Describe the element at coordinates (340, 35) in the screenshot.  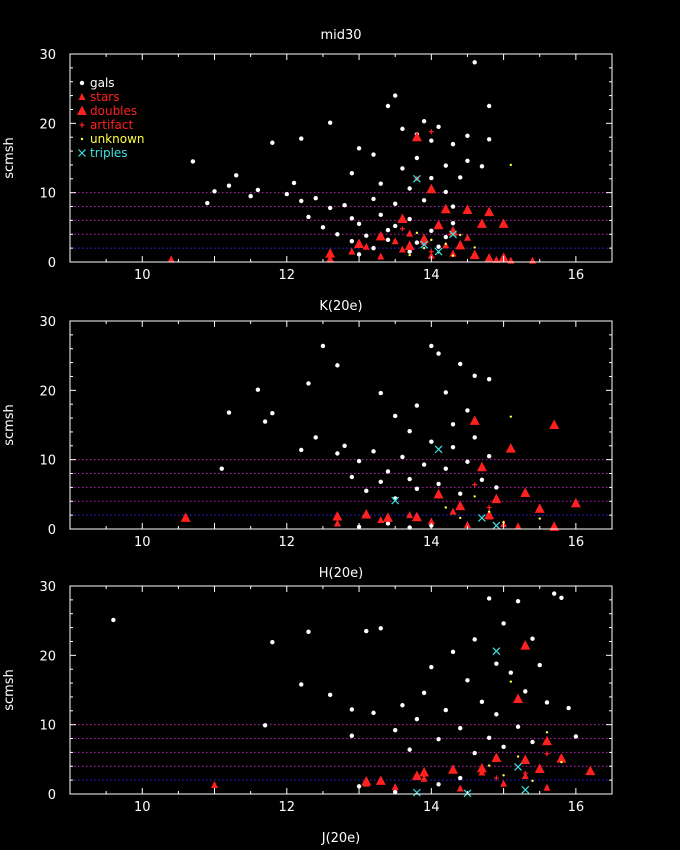
I see `chart-title: mid30` at that location.